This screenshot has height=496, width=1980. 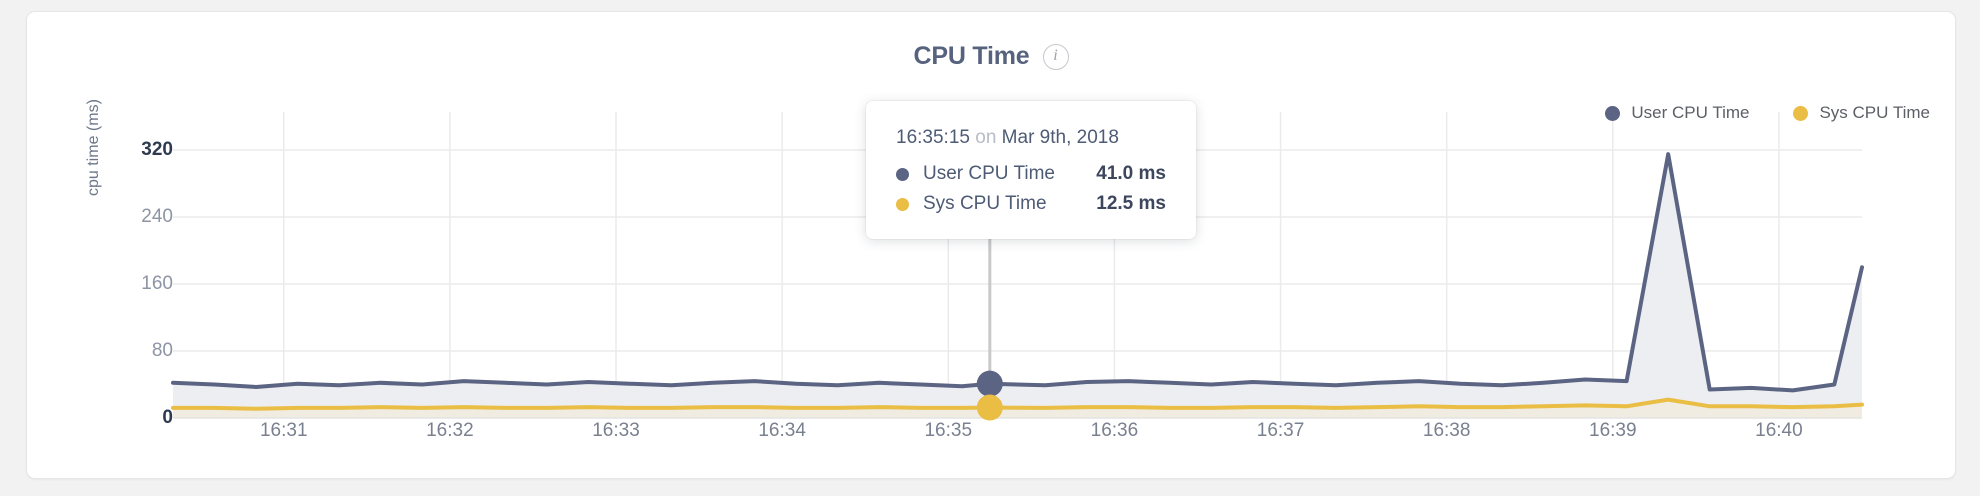 I want to click on x-tick-label: 16:36, so click(x=1114, y=430).